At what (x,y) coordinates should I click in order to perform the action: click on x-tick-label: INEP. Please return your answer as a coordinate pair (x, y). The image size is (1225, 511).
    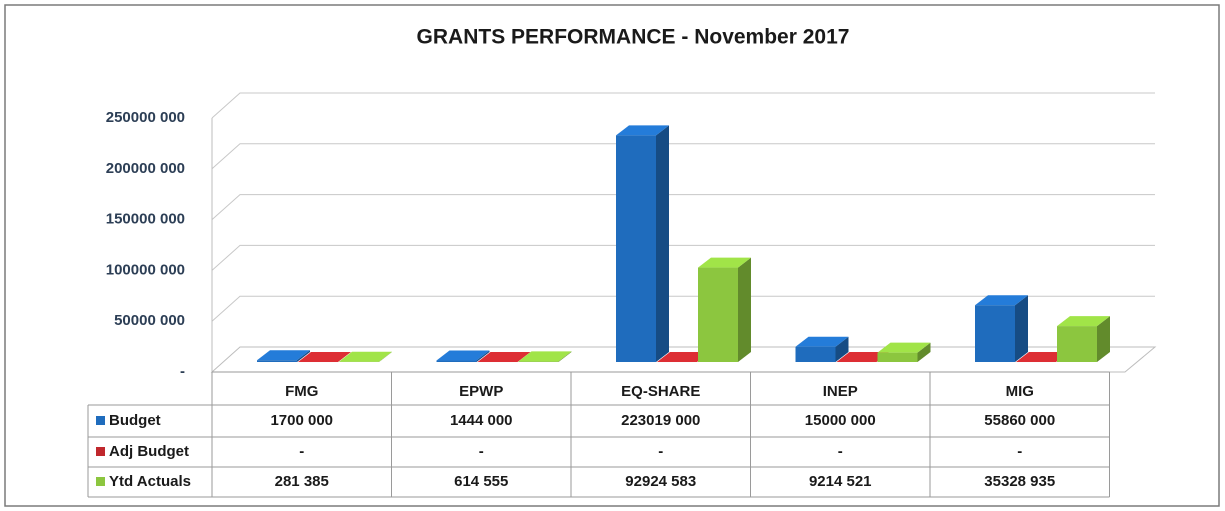
    Looking at the image, I should click on (840, 391).